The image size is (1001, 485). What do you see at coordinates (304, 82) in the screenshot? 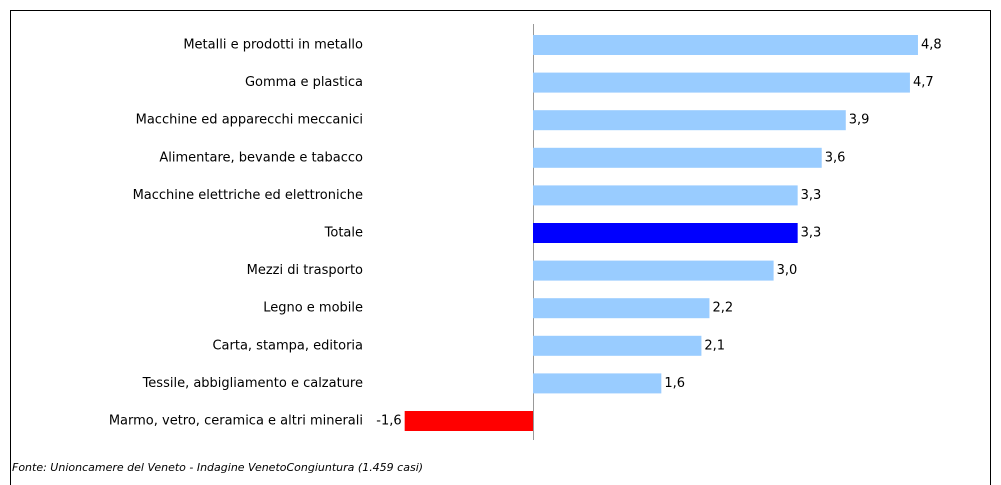
I see `category-label: Gomma e plastica` at bounding box center [304, 82].